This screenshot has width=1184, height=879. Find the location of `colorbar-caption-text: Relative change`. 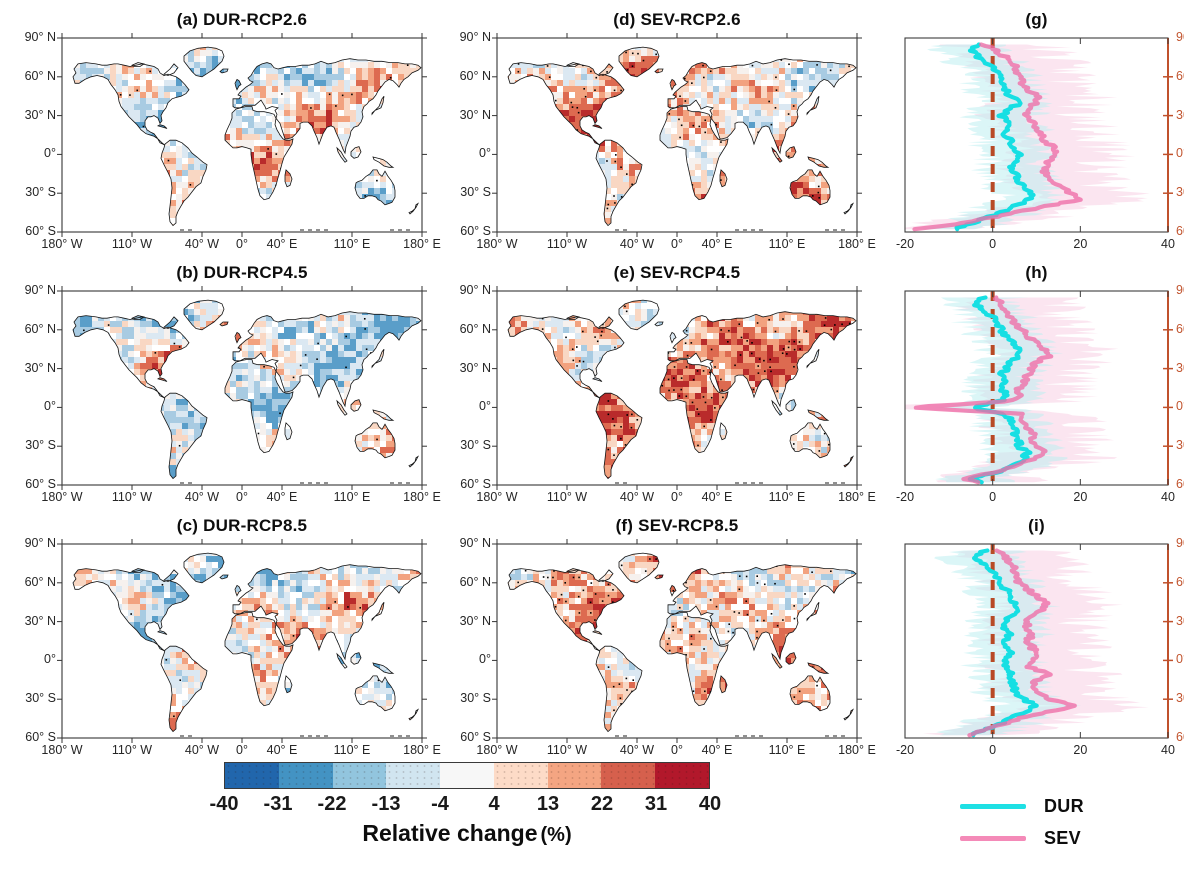

colorbar-caption-text: Relative change is located at coordinates (450, 833).